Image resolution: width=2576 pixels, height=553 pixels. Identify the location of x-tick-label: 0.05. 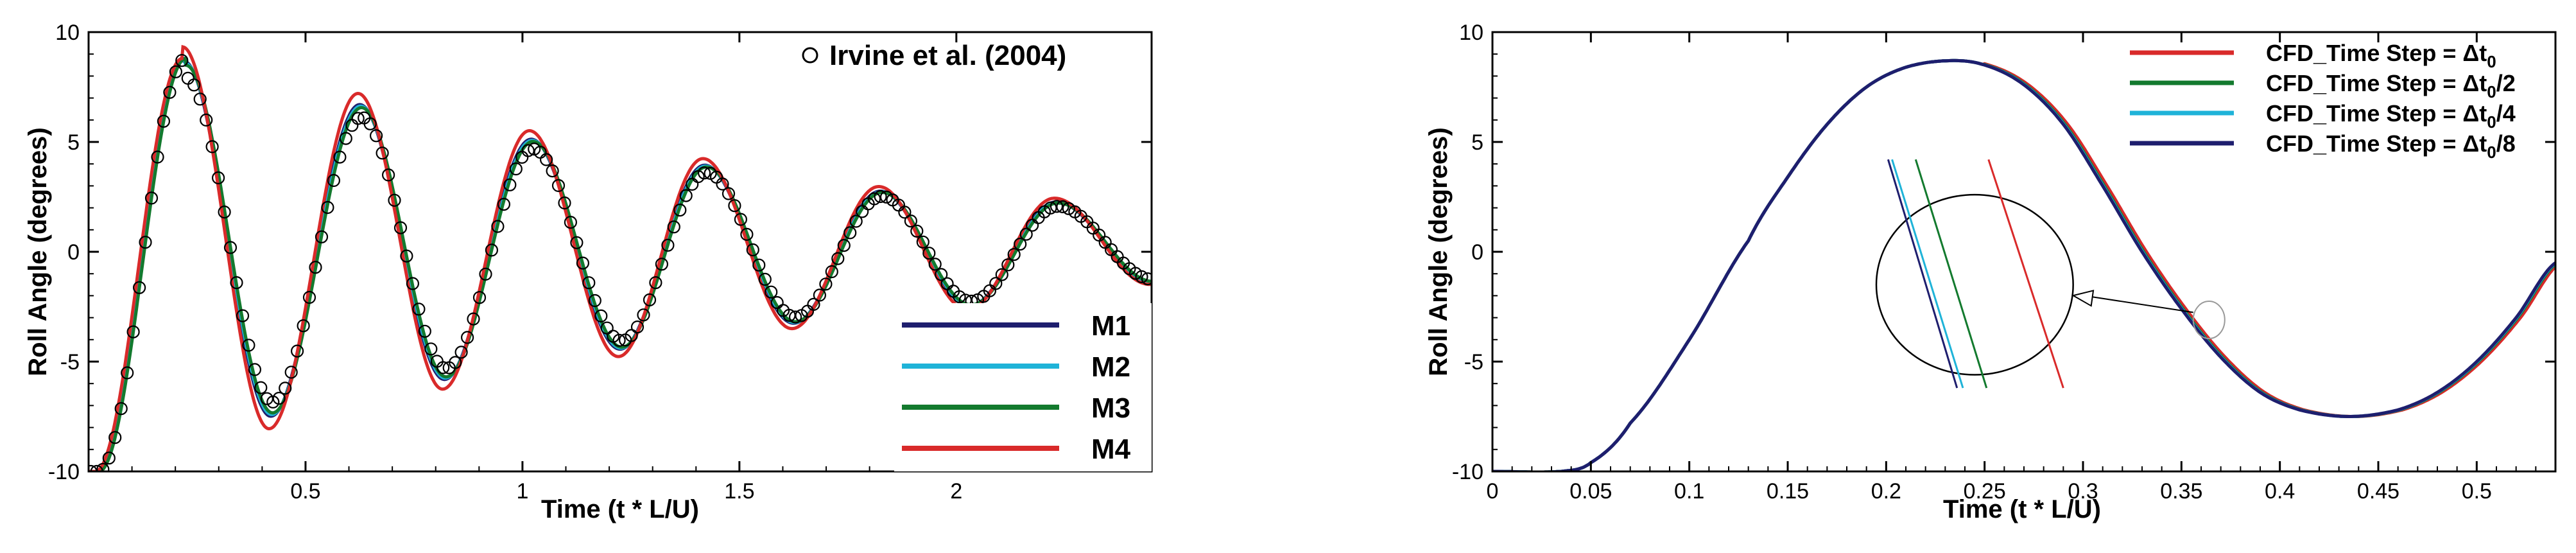
(1591, 492).